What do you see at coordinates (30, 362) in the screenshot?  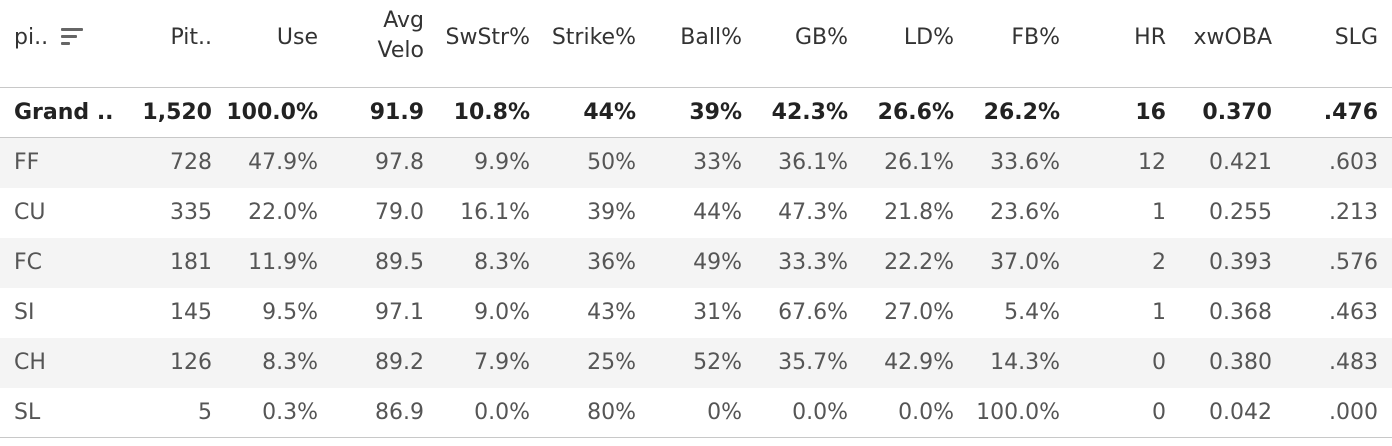 I see `cell-pitch: CH` at bounding box center [30, 362].